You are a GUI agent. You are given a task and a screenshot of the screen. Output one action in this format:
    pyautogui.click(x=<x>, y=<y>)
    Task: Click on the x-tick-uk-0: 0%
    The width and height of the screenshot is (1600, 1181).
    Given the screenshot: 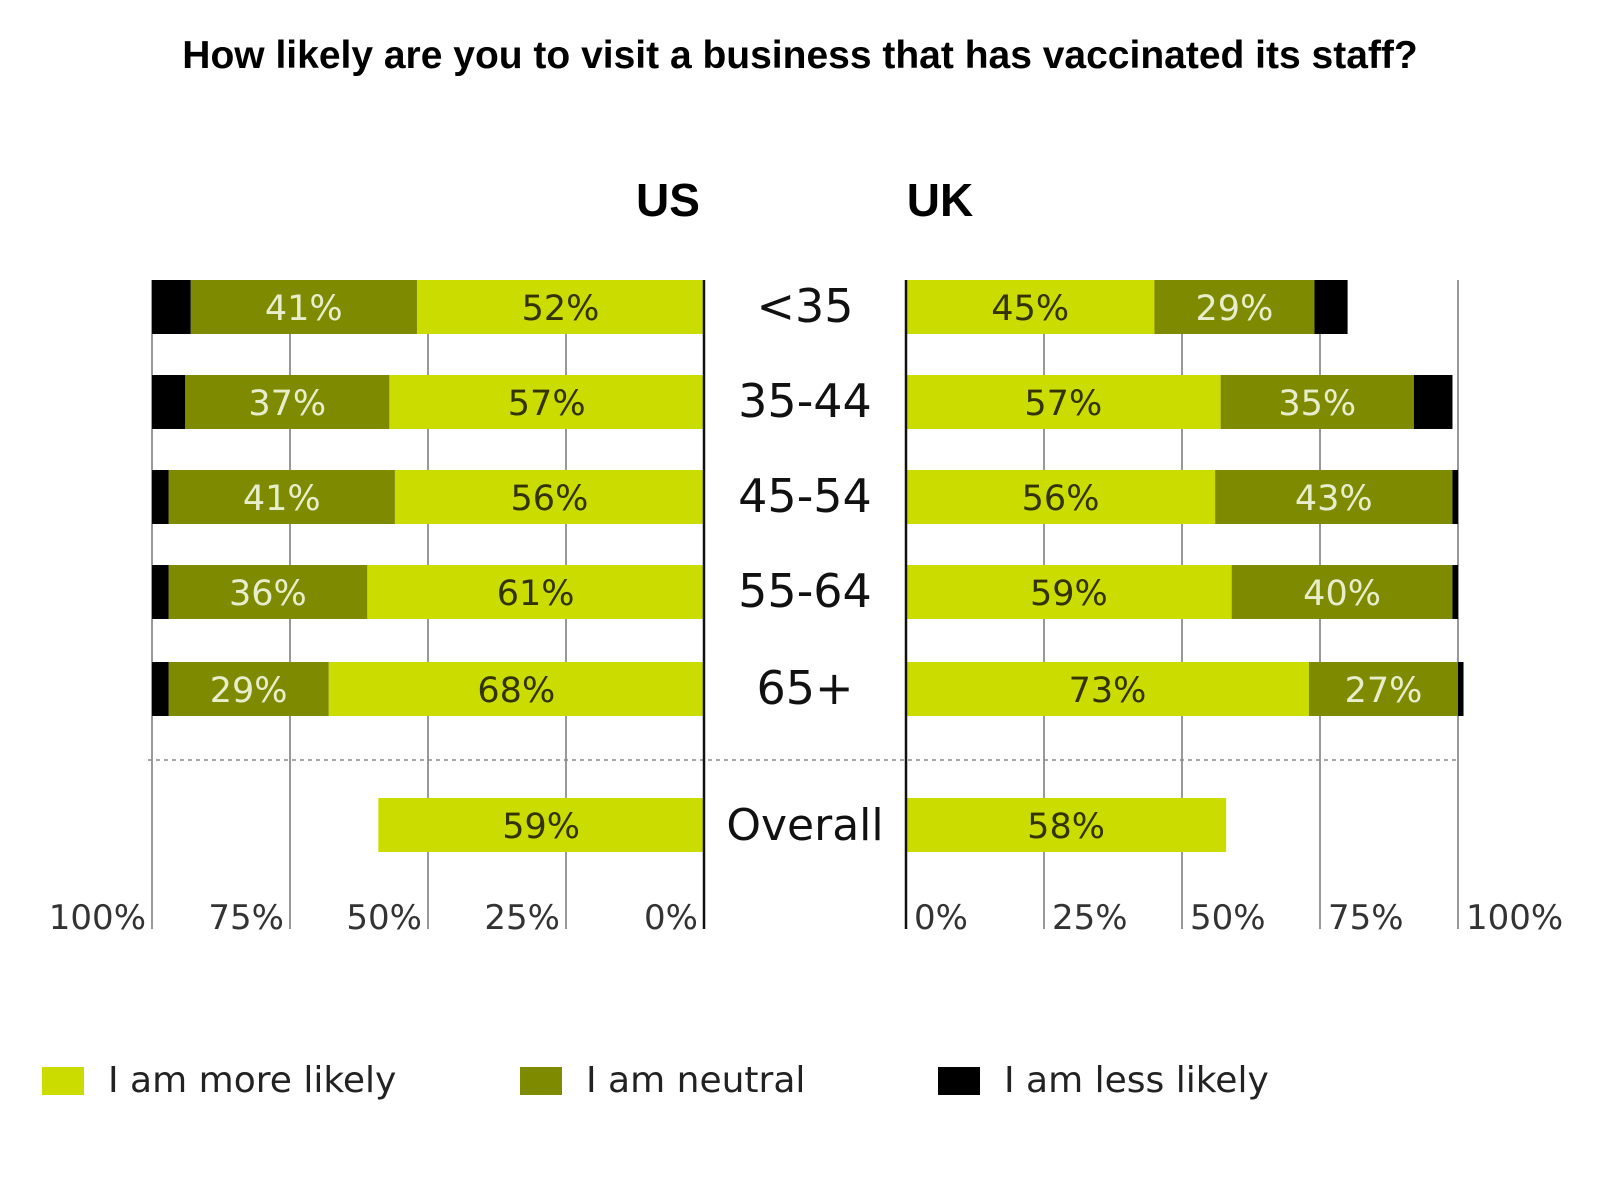 What is the action you would take?
    pyautogui.click(x=941, y=918)
    